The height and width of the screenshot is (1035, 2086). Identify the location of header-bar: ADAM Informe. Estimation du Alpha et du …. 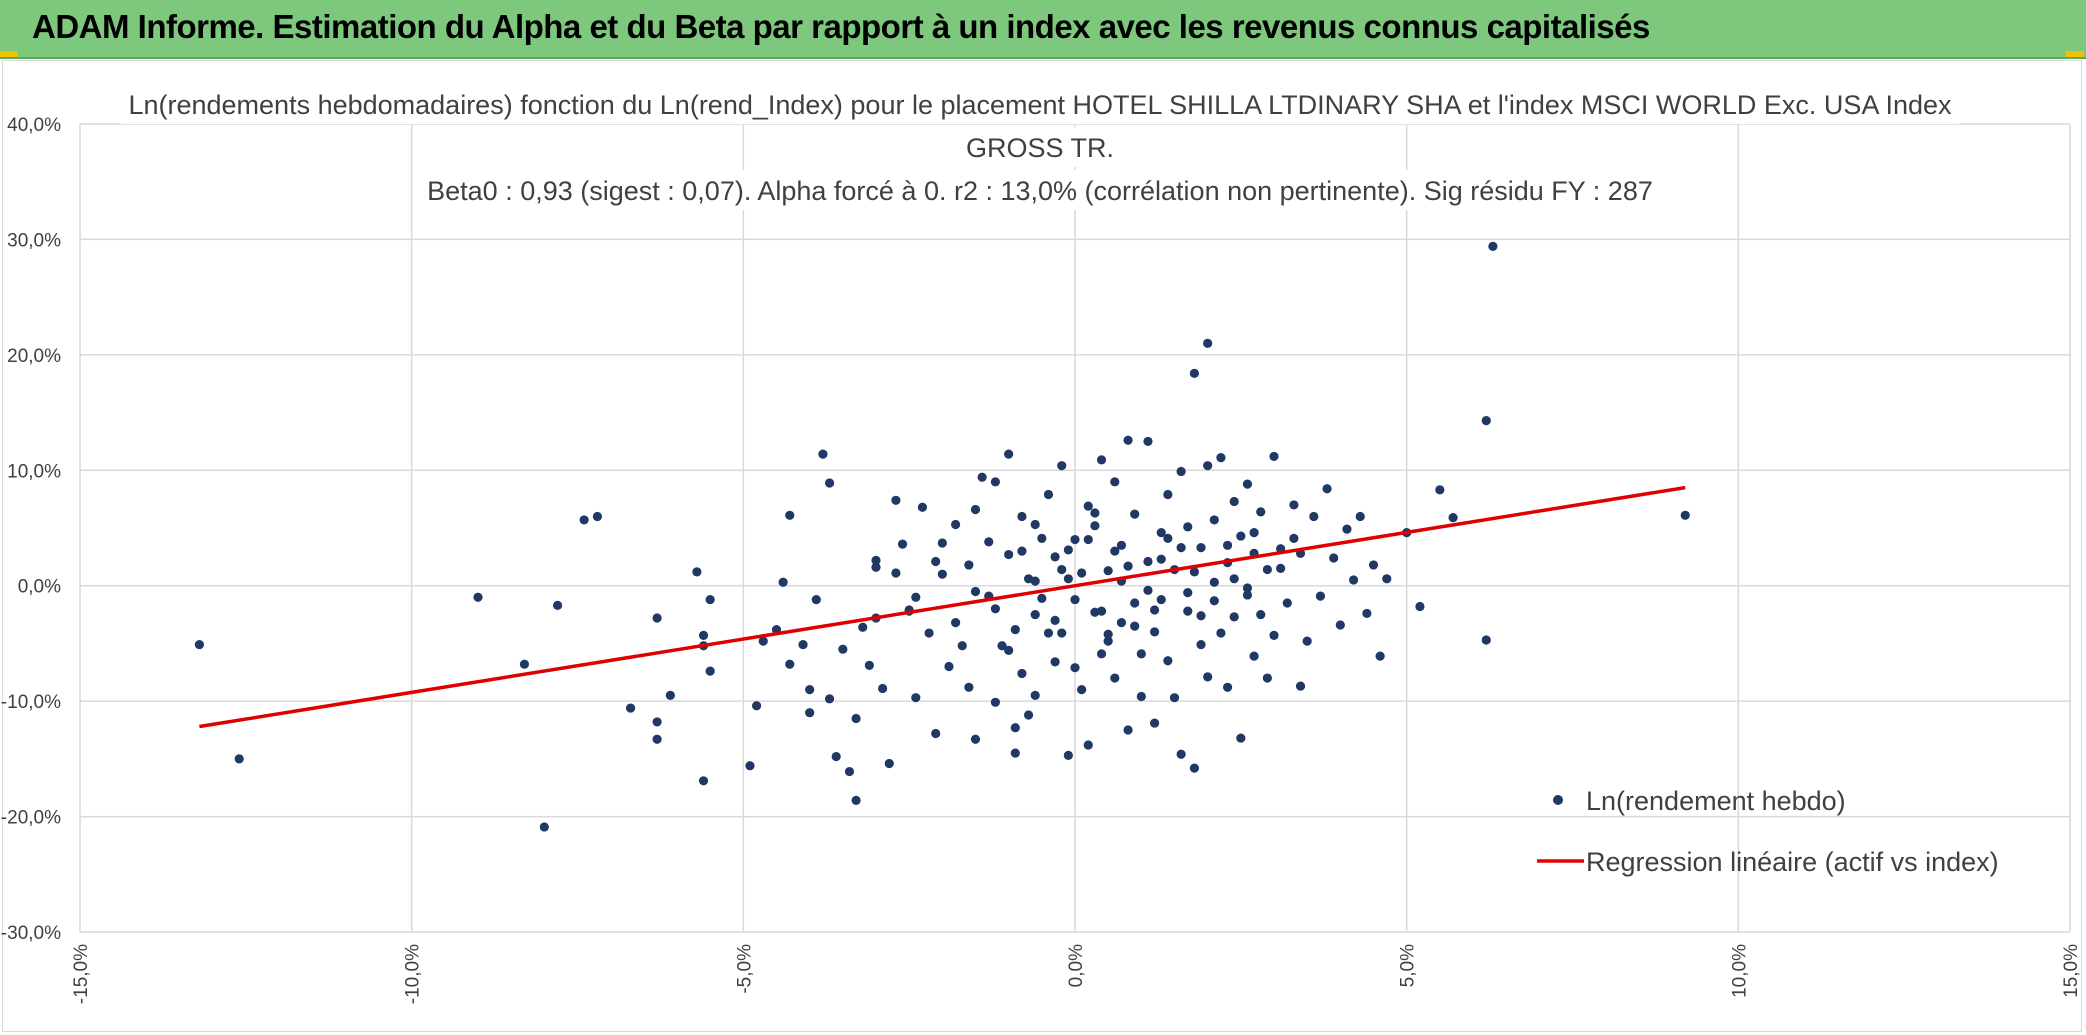
(1043, 29).